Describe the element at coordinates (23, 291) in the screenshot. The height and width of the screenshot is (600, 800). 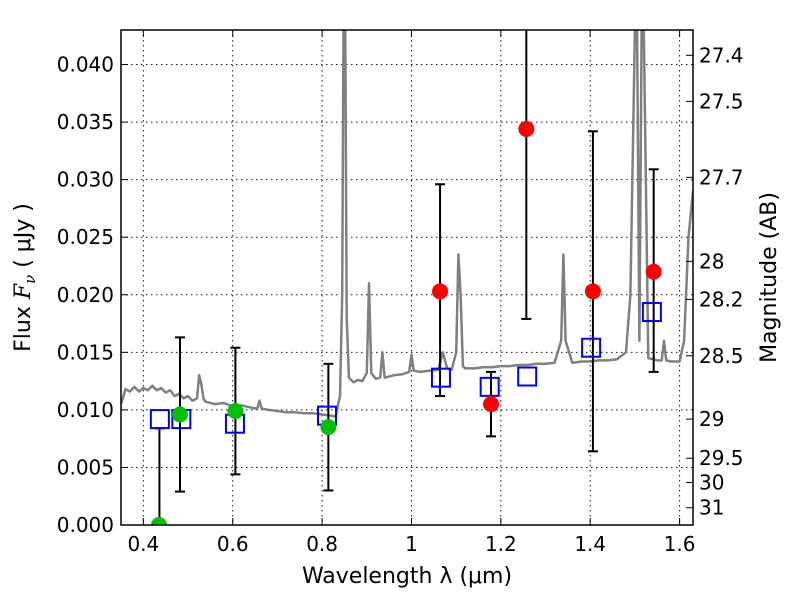
I see `y-axis-label-symbol: F` at that location.